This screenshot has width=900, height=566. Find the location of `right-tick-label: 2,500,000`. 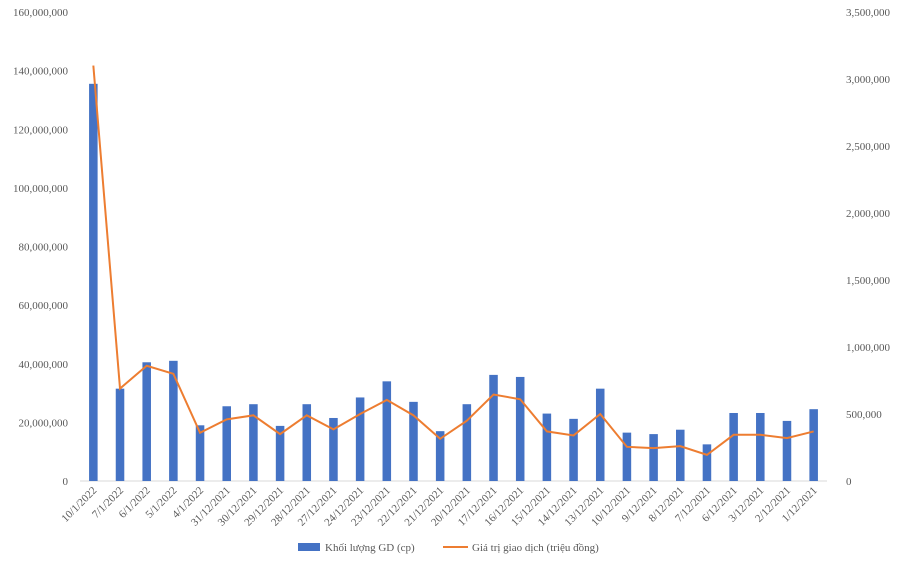

right-tick-label: 2,500,000 is located at coordinates (868, 147).